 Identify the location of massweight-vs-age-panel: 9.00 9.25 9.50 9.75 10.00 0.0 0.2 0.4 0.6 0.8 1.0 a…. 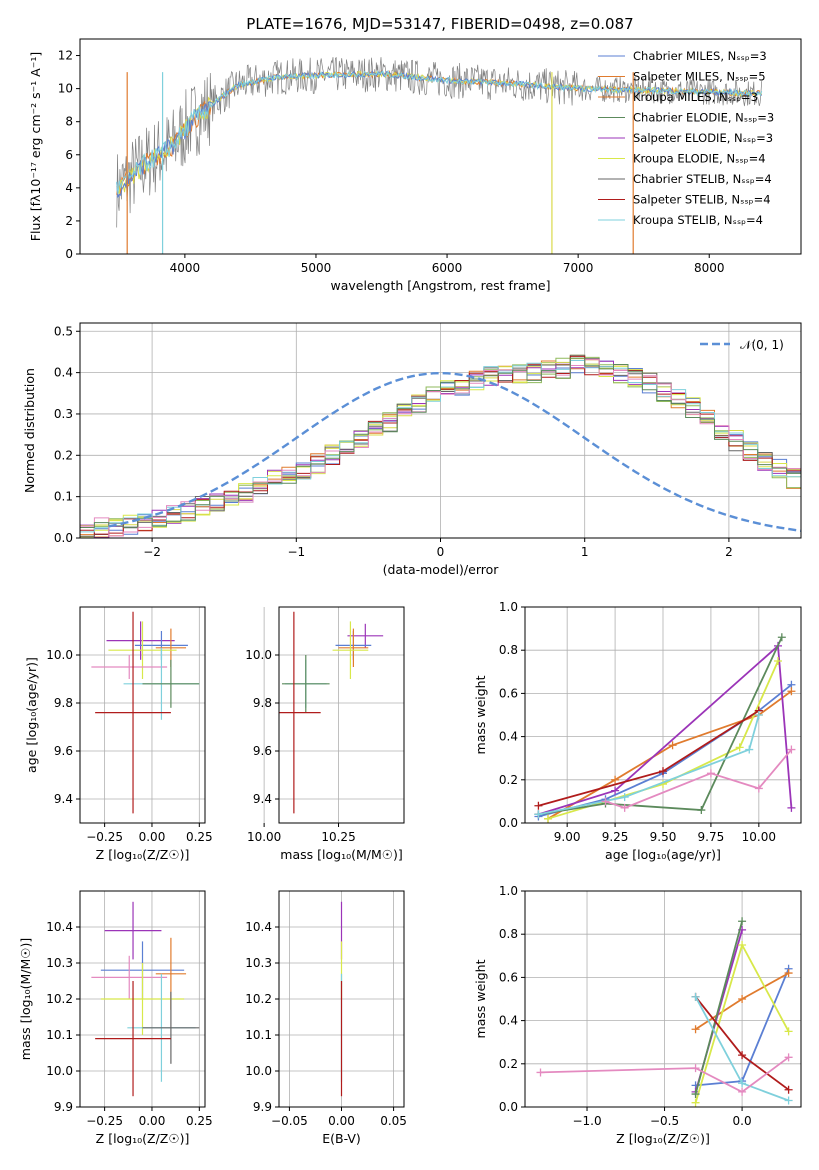
(637, 731).